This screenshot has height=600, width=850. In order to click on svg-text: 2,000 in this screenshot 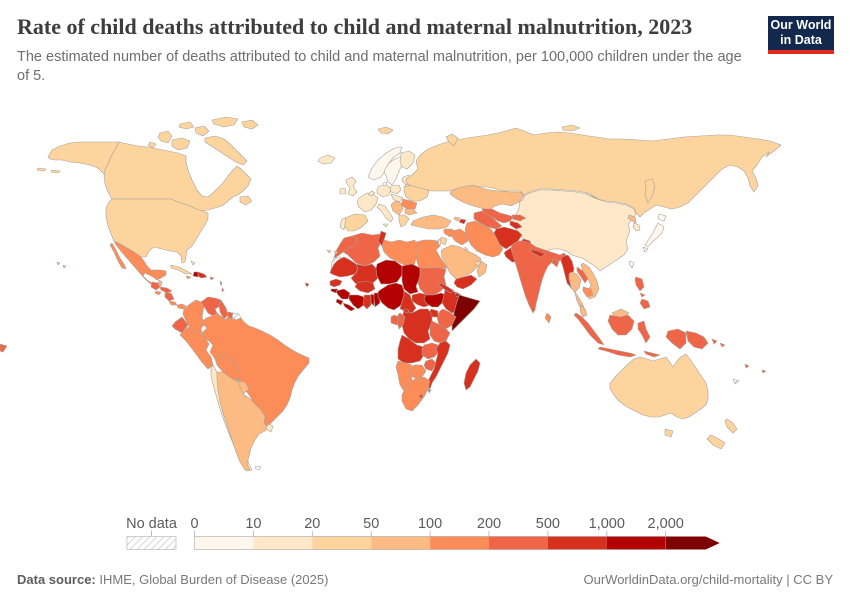, I will do `click(666, 524)`.